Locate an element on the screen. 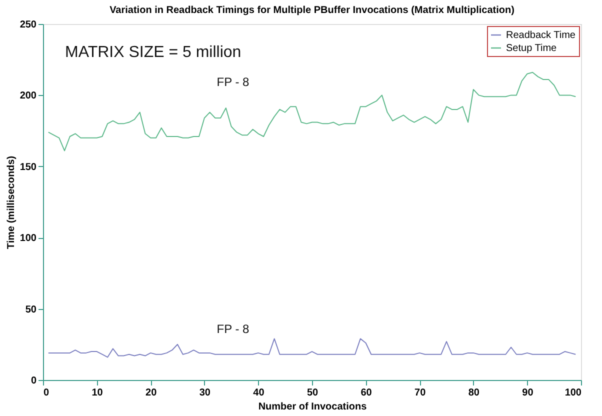 The width and height of the screenshot is (602, 416). chart-title: Variation in Readback Timings for Multiple PBuffer Invocations (Matrix Multiplication) is located at coordinates (312, 10).